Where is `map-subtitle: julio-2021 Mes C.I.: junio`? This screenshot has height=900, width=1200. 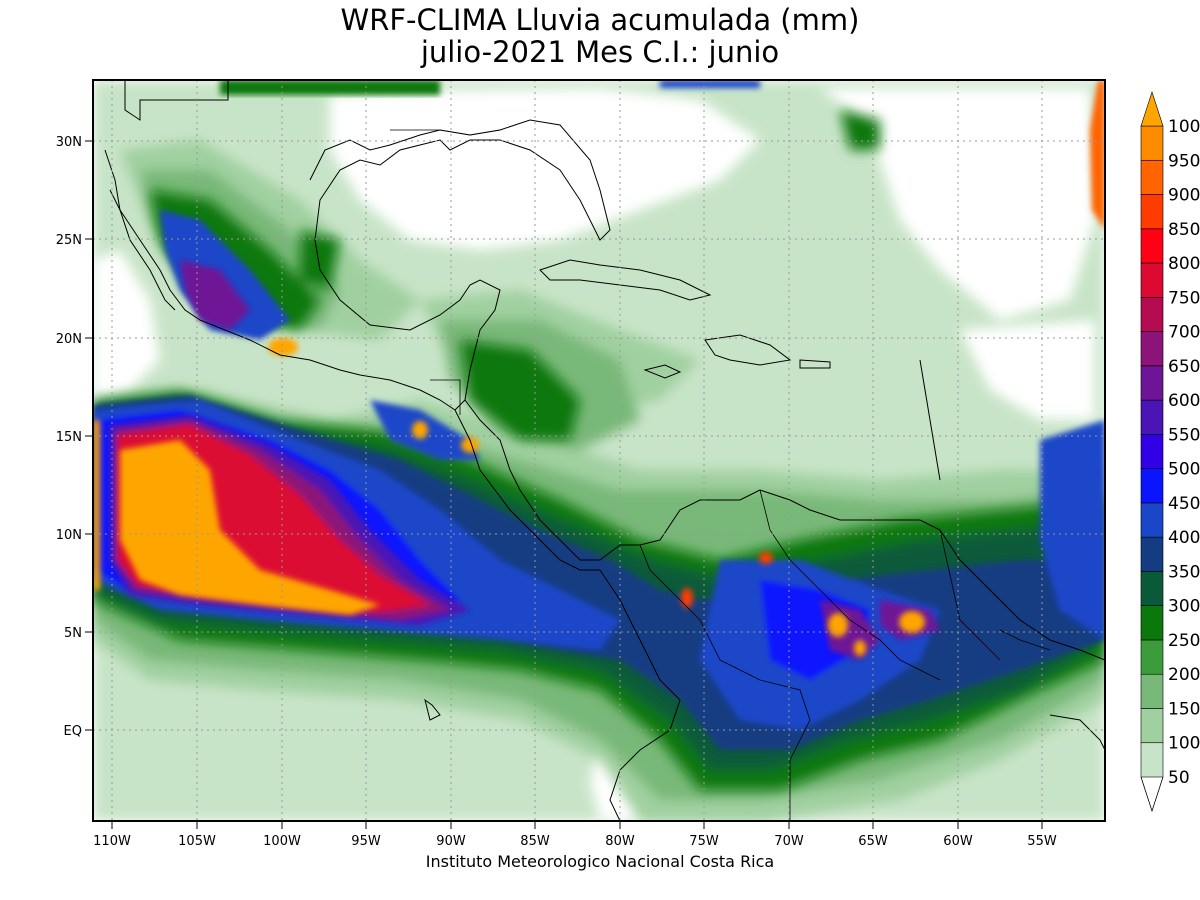
map-subtitle: julio-2021 Mes C.I.: junio is located at coordinates (600, 52).